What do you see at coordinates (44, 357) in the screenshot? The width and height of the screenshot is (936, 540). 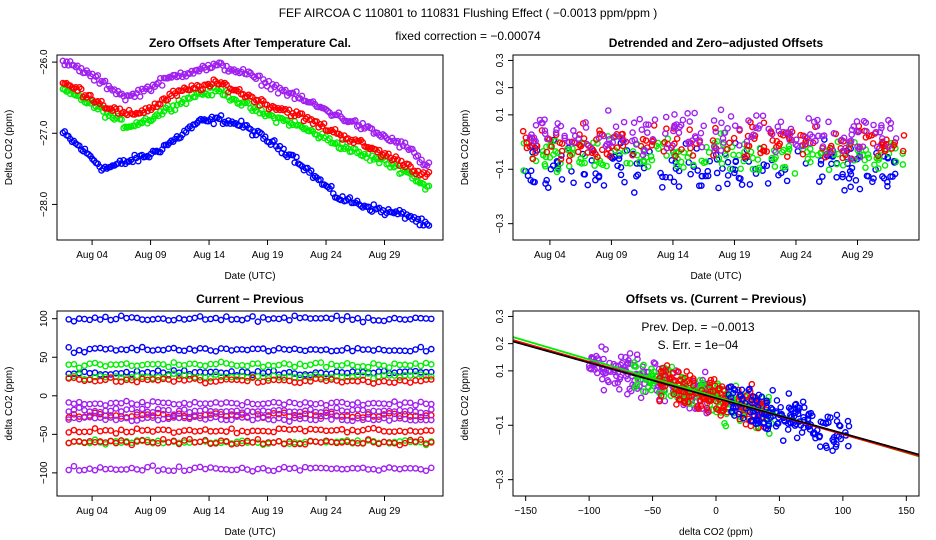 I see `y-tick-label: 50` at bounding box center [44, 357].